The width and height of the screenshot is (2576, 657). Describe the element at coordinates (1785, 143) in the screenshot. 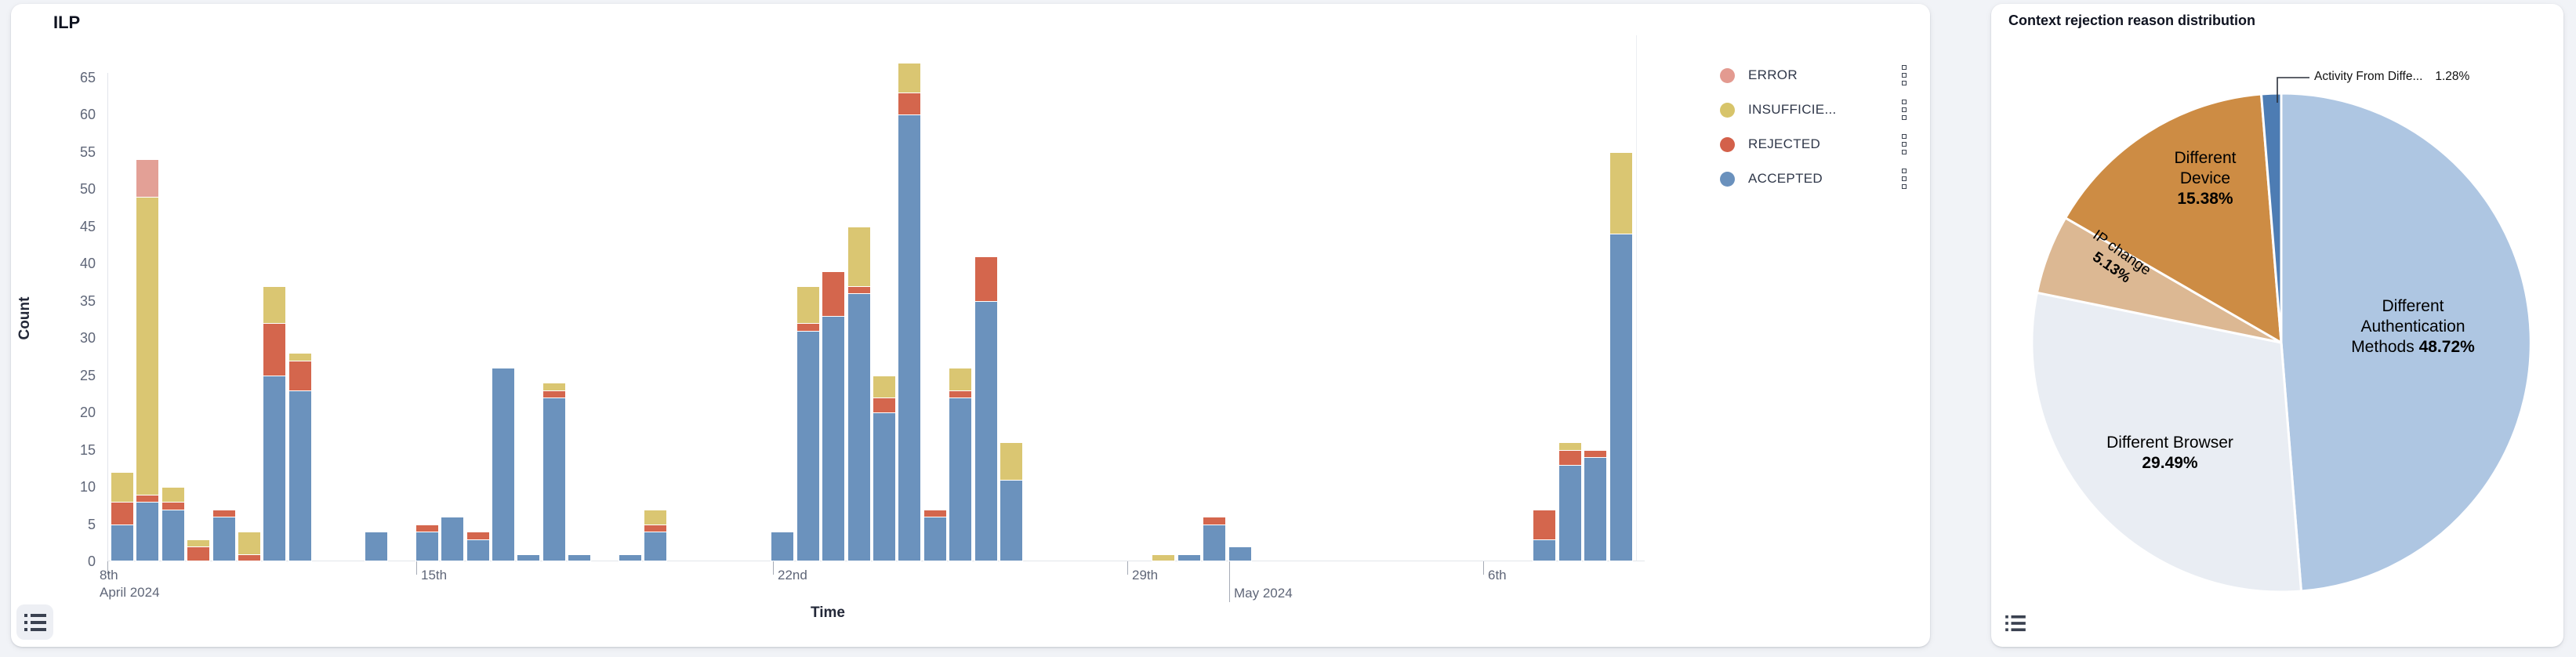

I see `legend-label: REJECTED` at that location.